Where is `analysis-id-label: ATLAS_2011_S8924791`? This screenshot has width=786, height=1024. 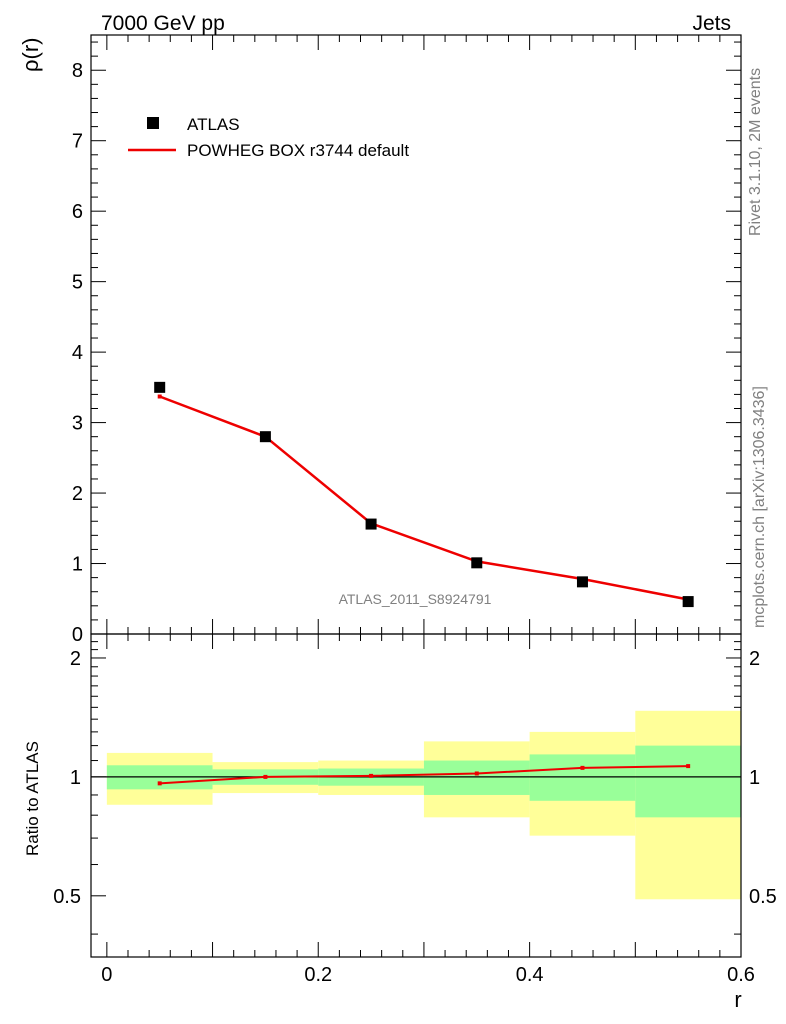
analysis-id-label: ATLAS_2011_S8924791 is located at coordinates (415, 599).